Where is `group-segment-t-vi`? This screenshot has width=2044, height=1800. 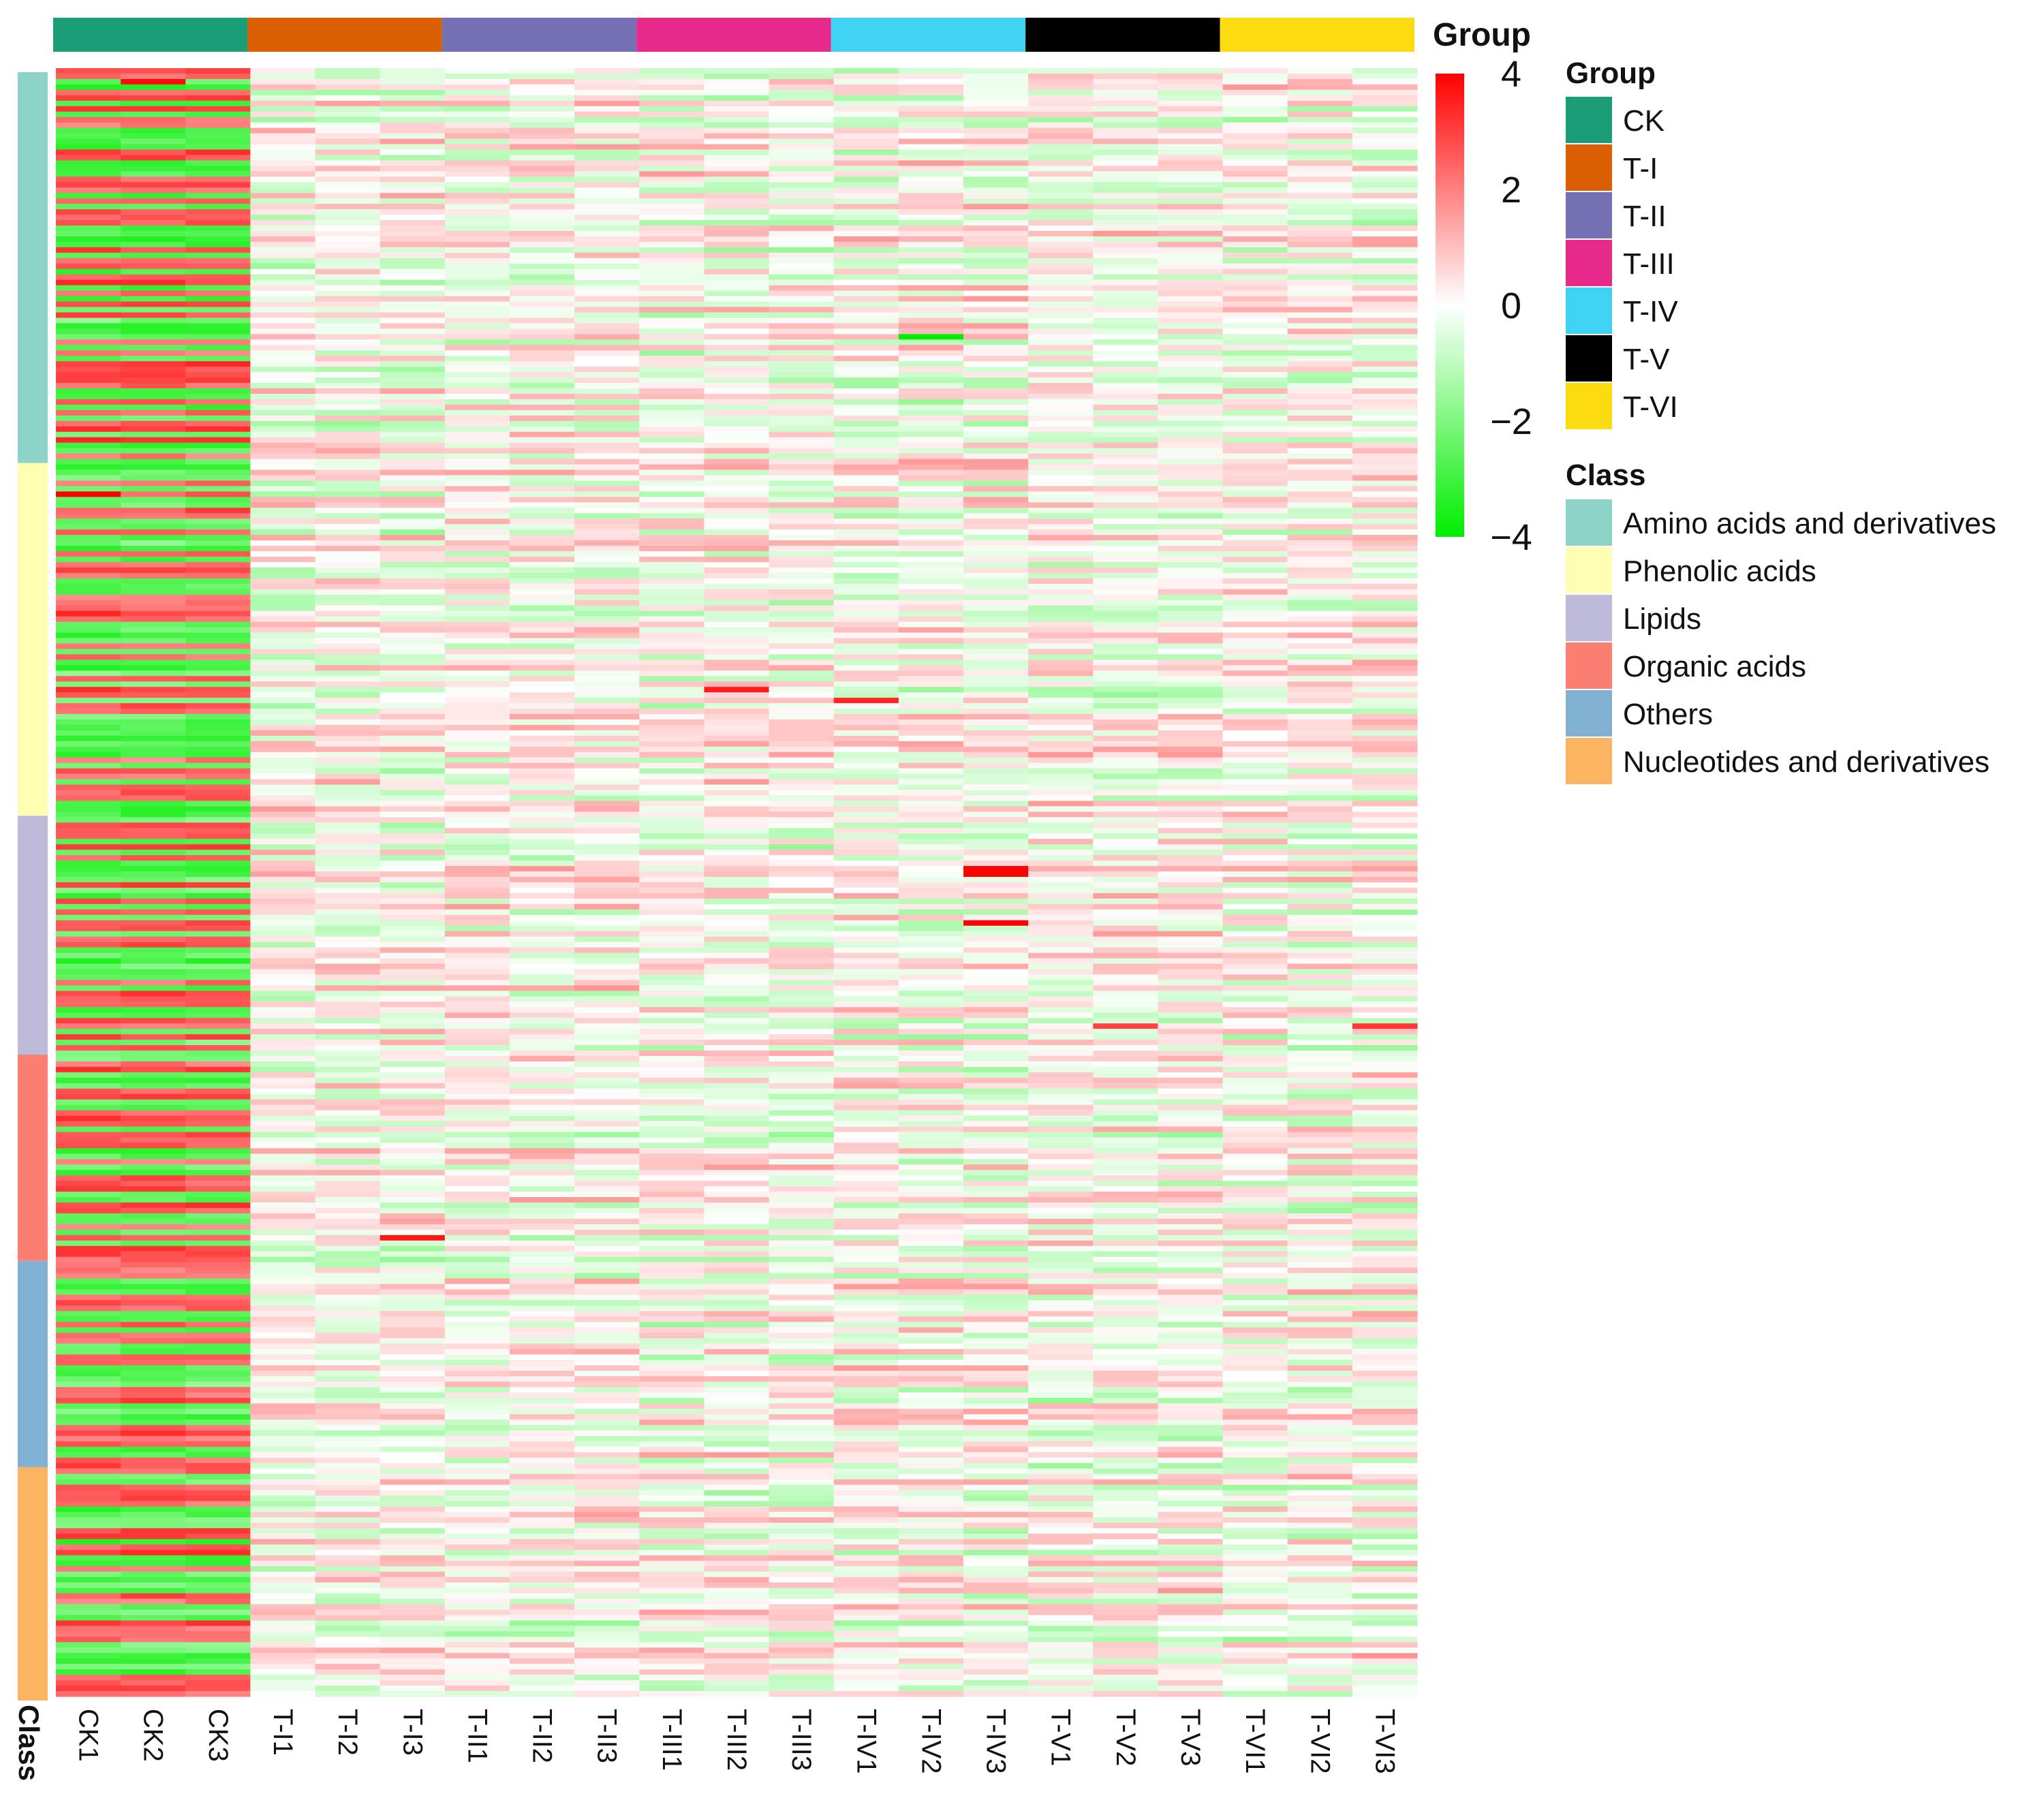 group-segment-t-vi is located at coordinates (1317, 35).